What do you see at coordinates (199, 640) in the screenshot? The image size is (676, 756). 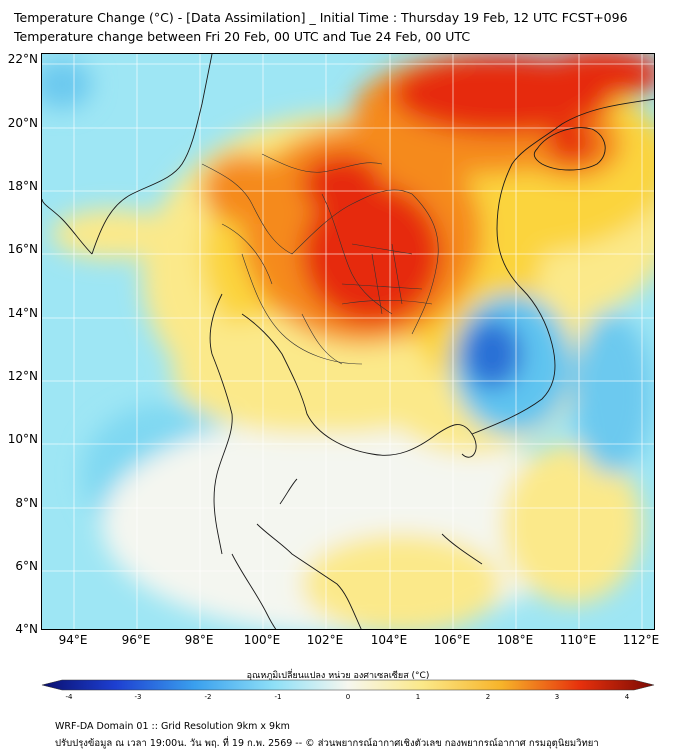 I see `lon-tick-label: 98°E` at bounding box center [199, 640].